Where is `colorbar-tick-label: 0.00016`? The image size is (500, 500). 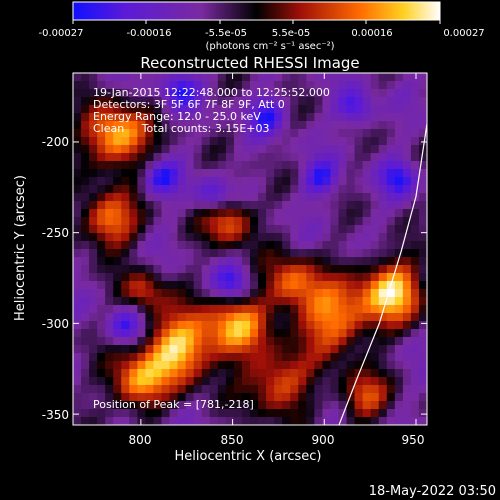
colorbar-tick-label: 0.00016 is located at coordinates (371, 33).